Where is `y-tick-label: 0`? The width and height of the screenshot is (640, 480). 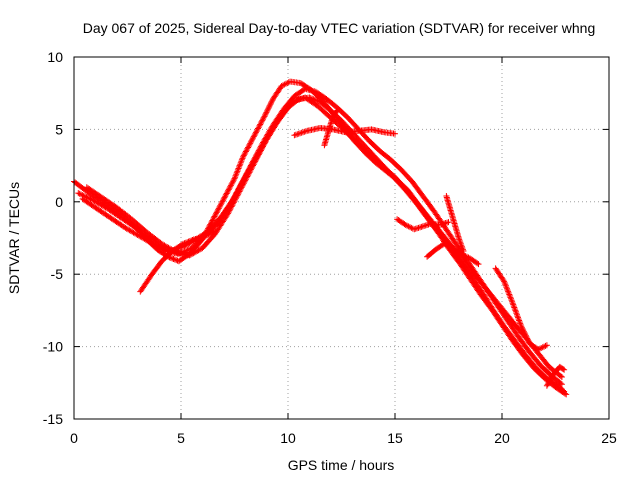
y-tick-label: 0 is located at coordinates (59, 202).